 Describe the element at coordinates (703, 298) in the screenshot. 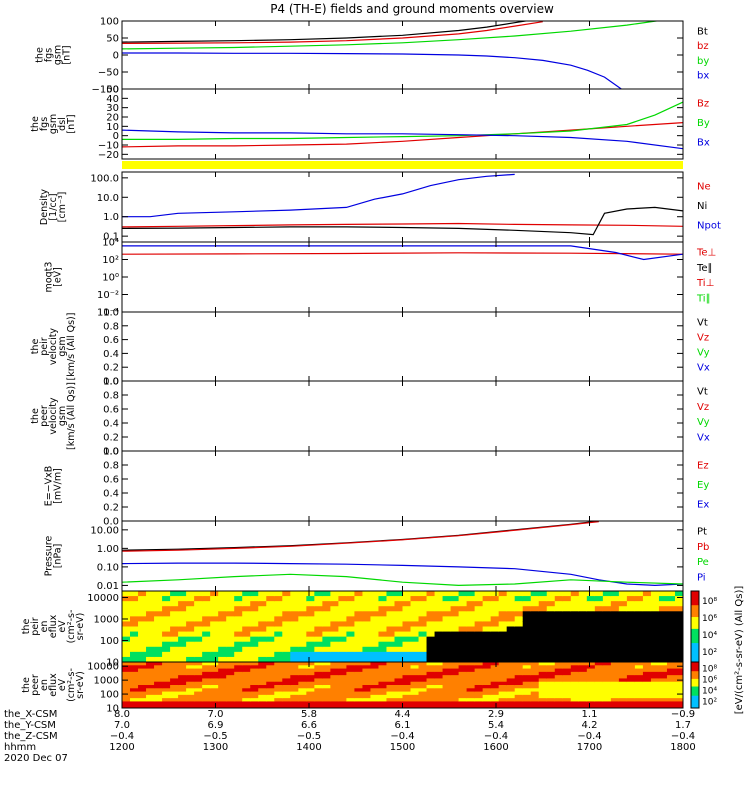

I see `legend-Ti∥: Ti∥` at that location.